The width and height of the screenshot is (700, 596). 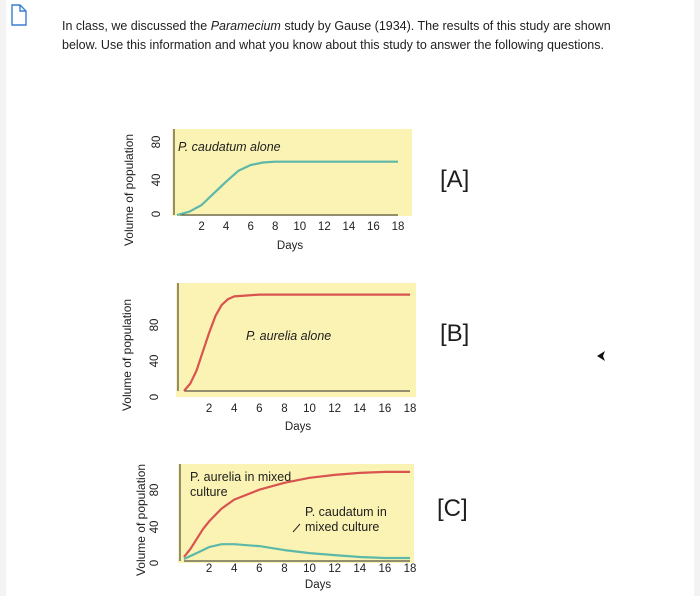 What do you see at coordinates (342, 527) in the screenshot?
I see `series-name-caudatum-line2: mixed culture` at bounding box center [342, 527].